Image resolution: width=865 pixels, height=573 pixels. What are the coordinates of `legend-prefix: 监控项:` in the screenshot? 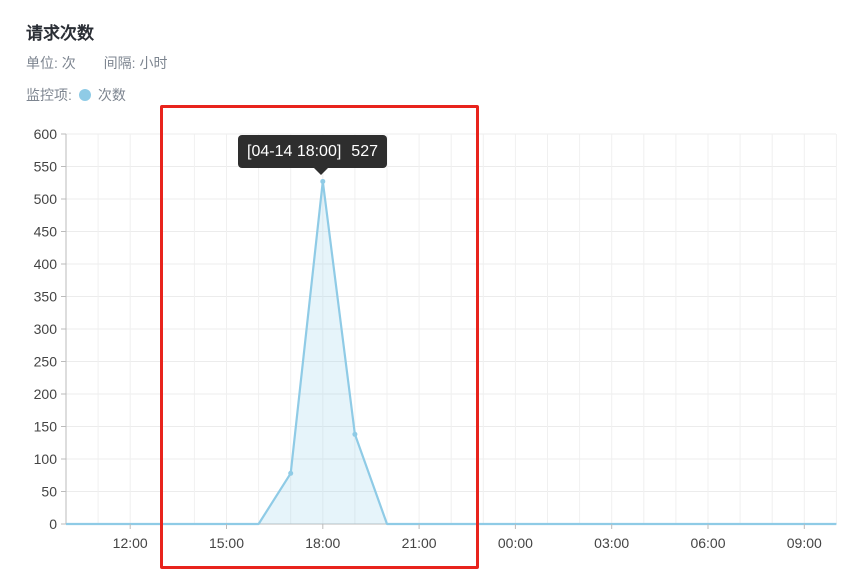 It's located at (49, 95).